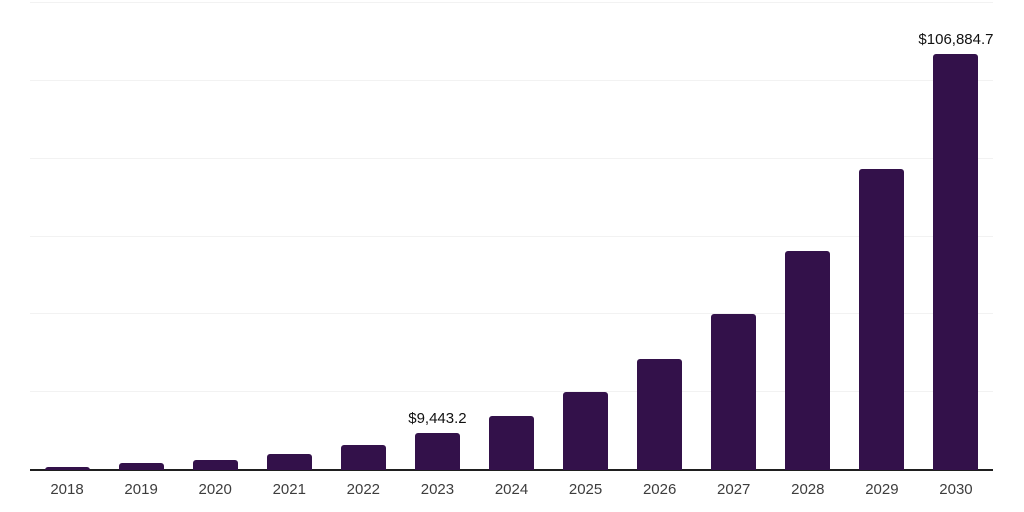  Describe the element at coordinates (956, 262) in the screenshot. I see `bar-2030` at that location.